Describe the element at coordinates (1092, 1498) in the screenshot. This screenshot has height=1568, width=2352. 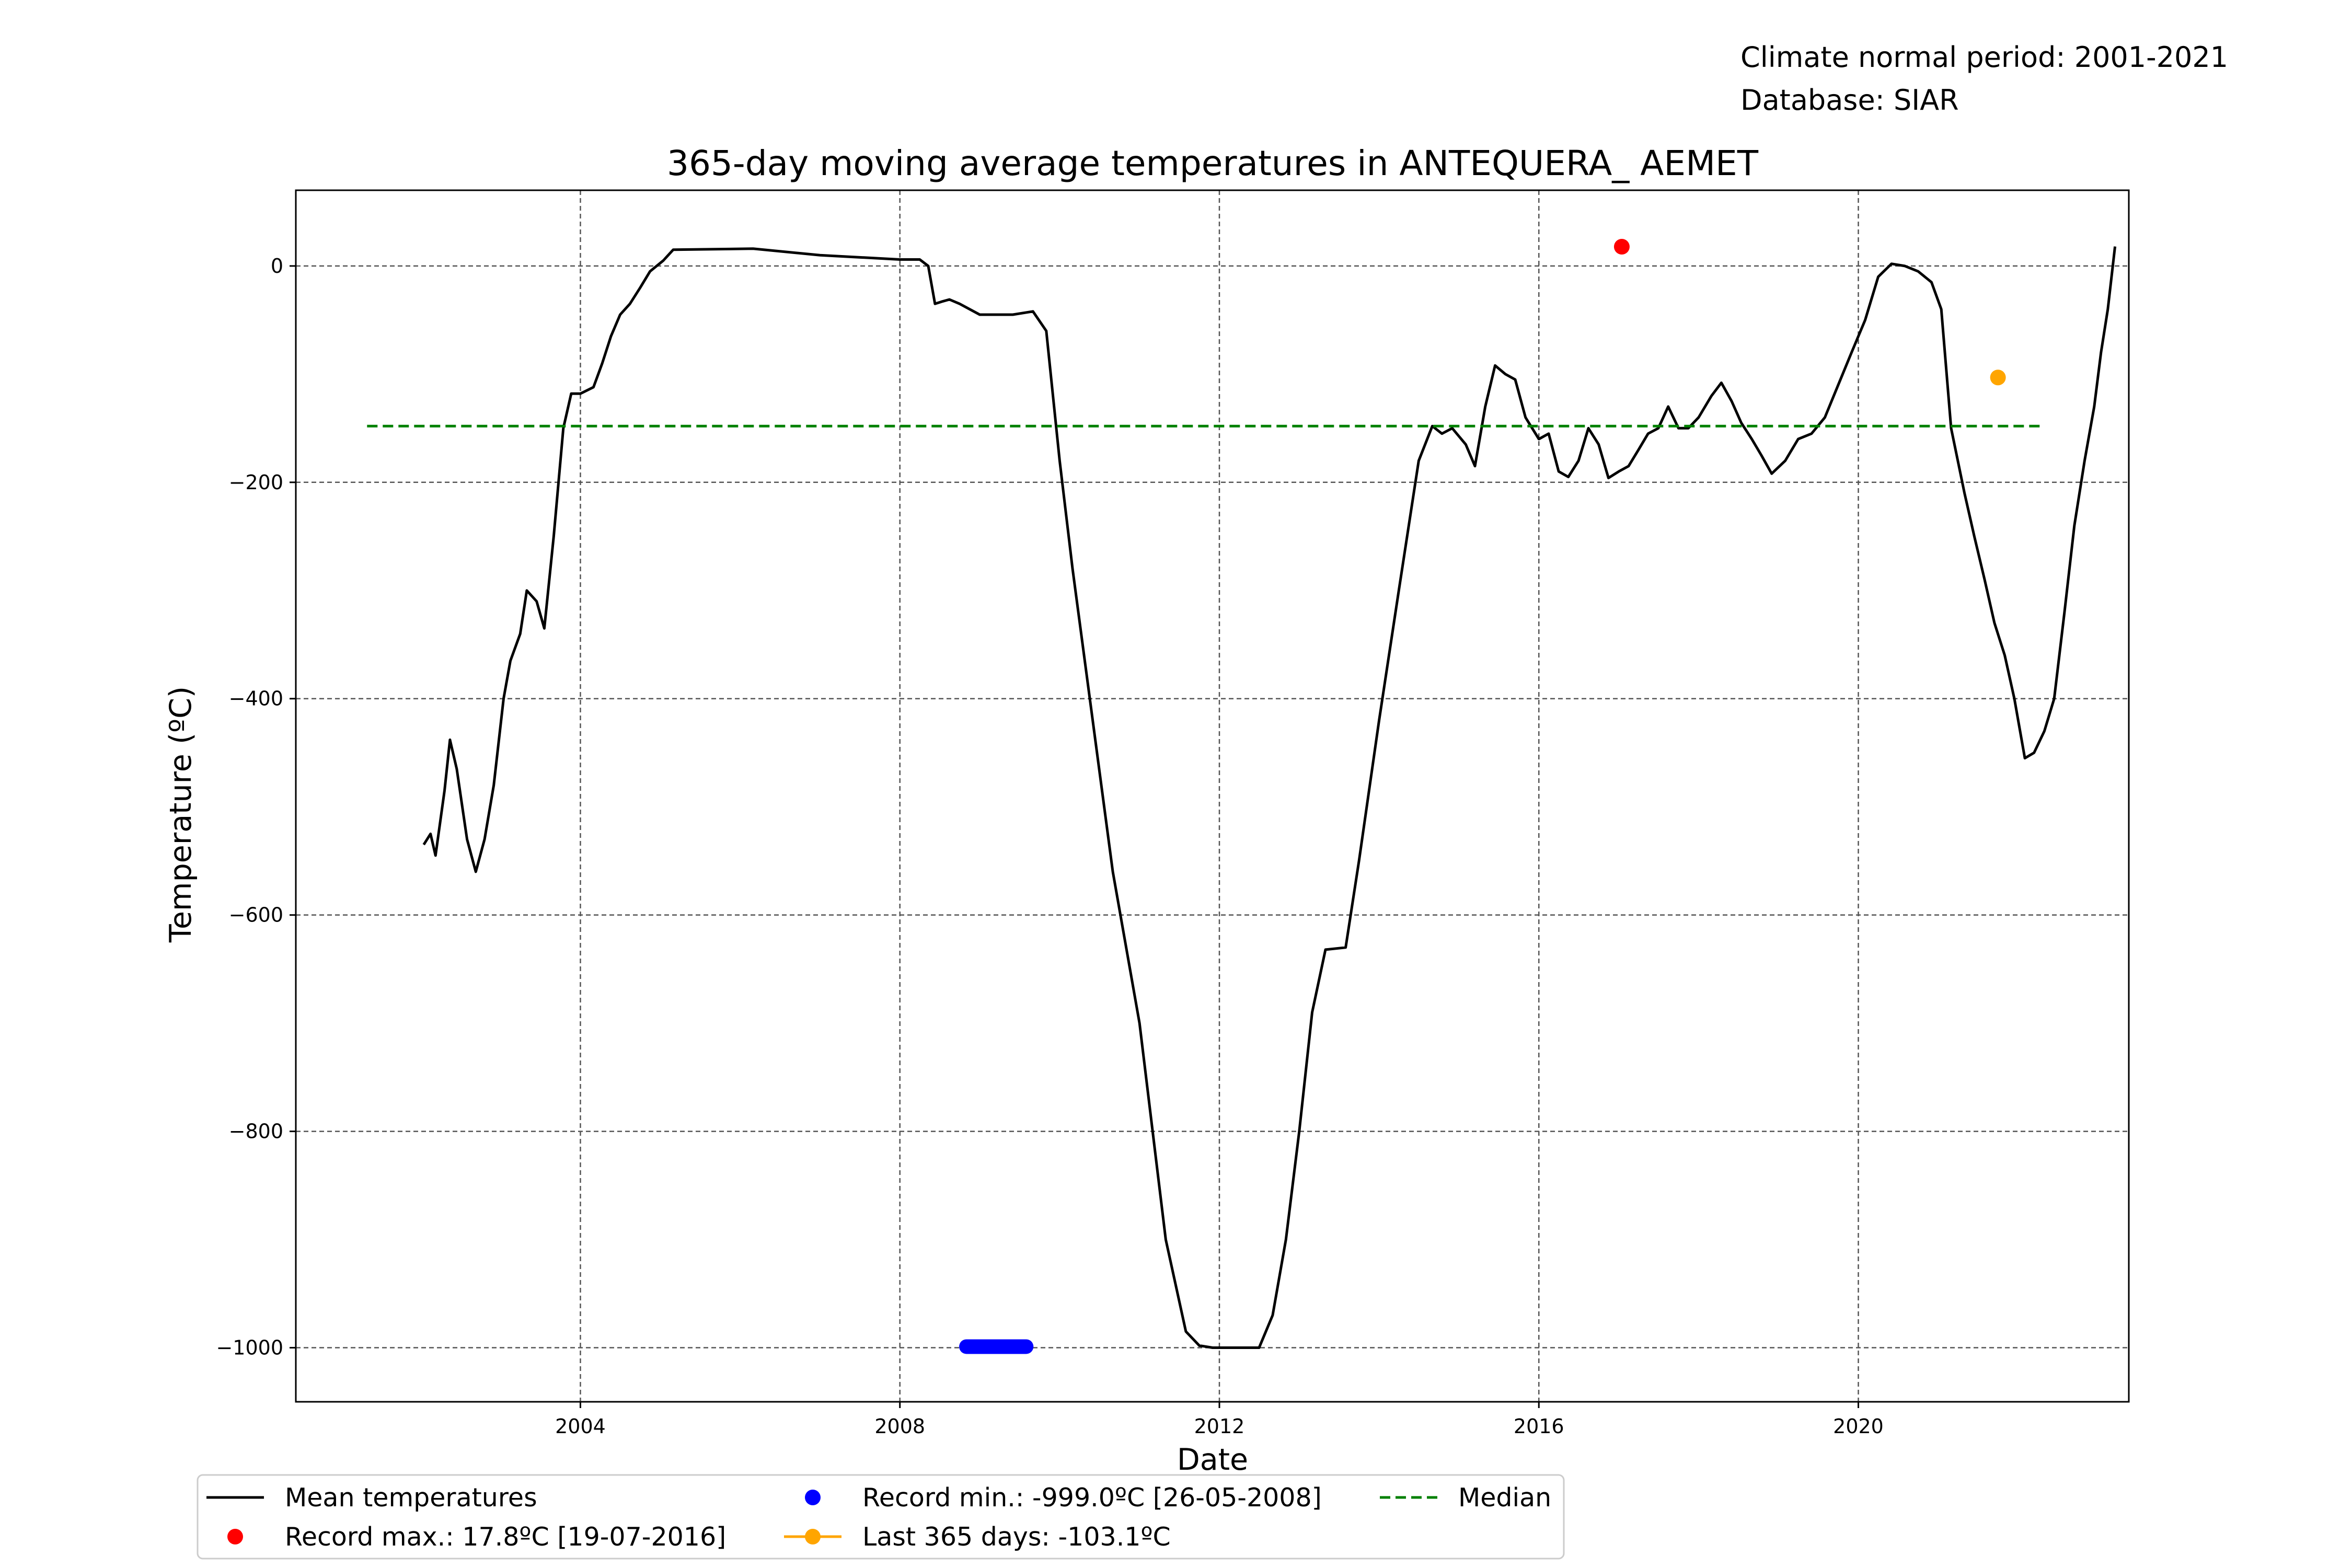
I see `legend-label: Record min.: -999.0ºC [26-05-2008]` at that location.